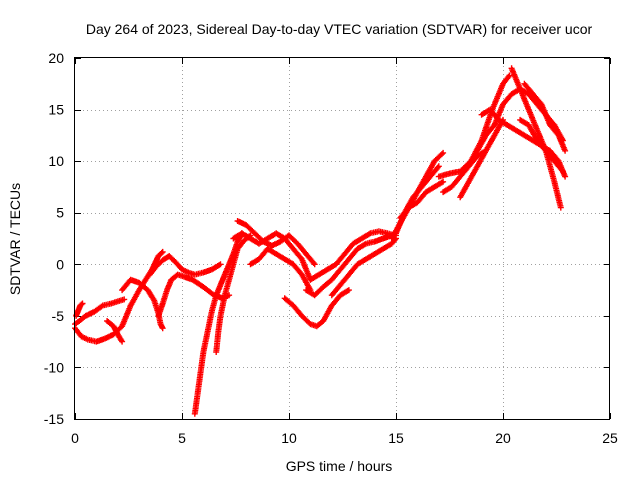 The image size is (640, 480). Describe the element at coordinates (60, 213) in the screenshot. I see `y-tick-label: 5` at that location.